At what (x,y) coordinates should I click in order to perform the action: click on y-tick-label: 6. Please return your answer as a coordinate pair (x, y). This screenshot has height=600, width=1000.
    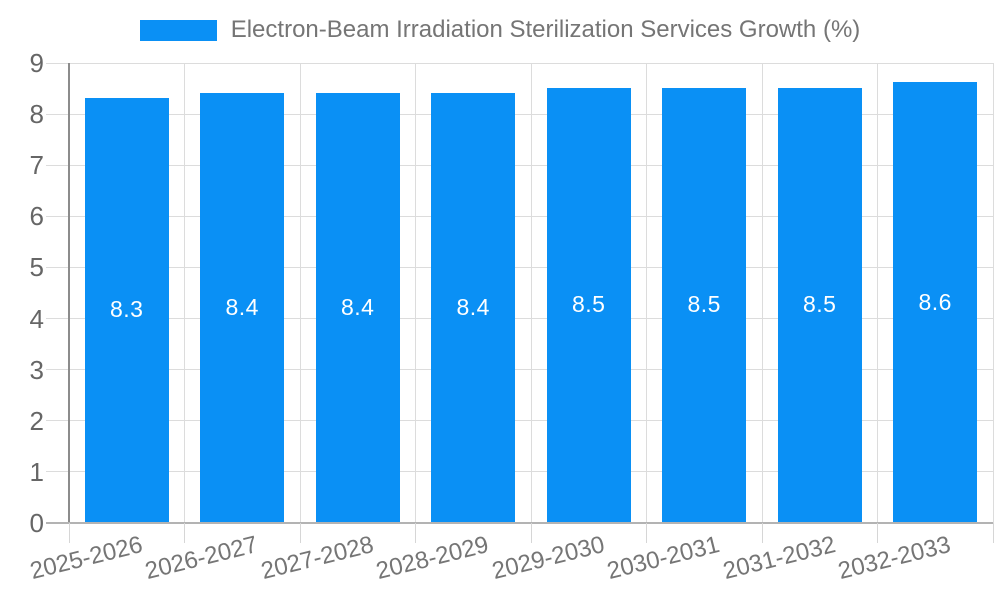
    Looking at the image, I should click on (36, 216).